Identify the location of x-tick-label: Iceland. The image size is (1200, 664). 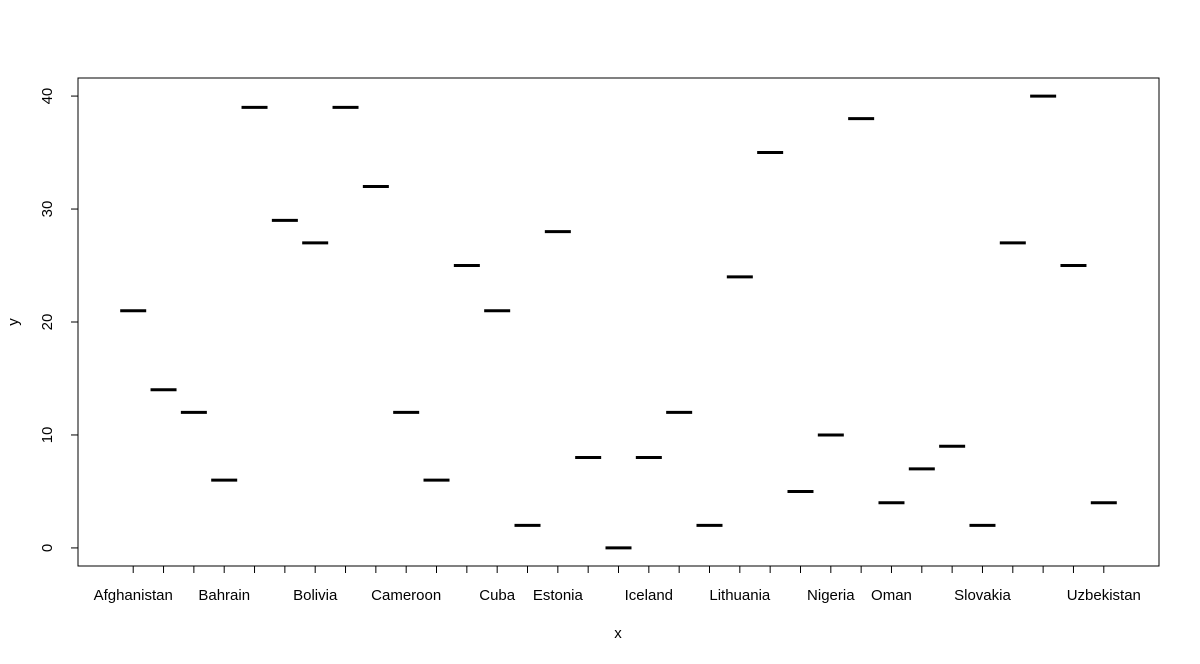
(649, 595).